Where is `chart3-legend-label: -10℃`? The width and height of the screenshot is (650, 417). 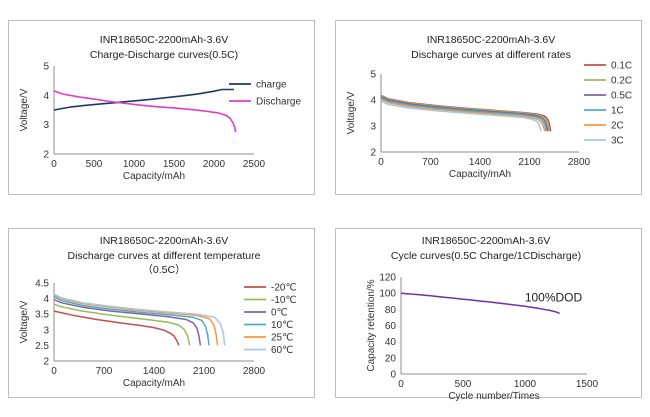
chart3-legend-label: -10℃ is located at coordinates (284, 300).